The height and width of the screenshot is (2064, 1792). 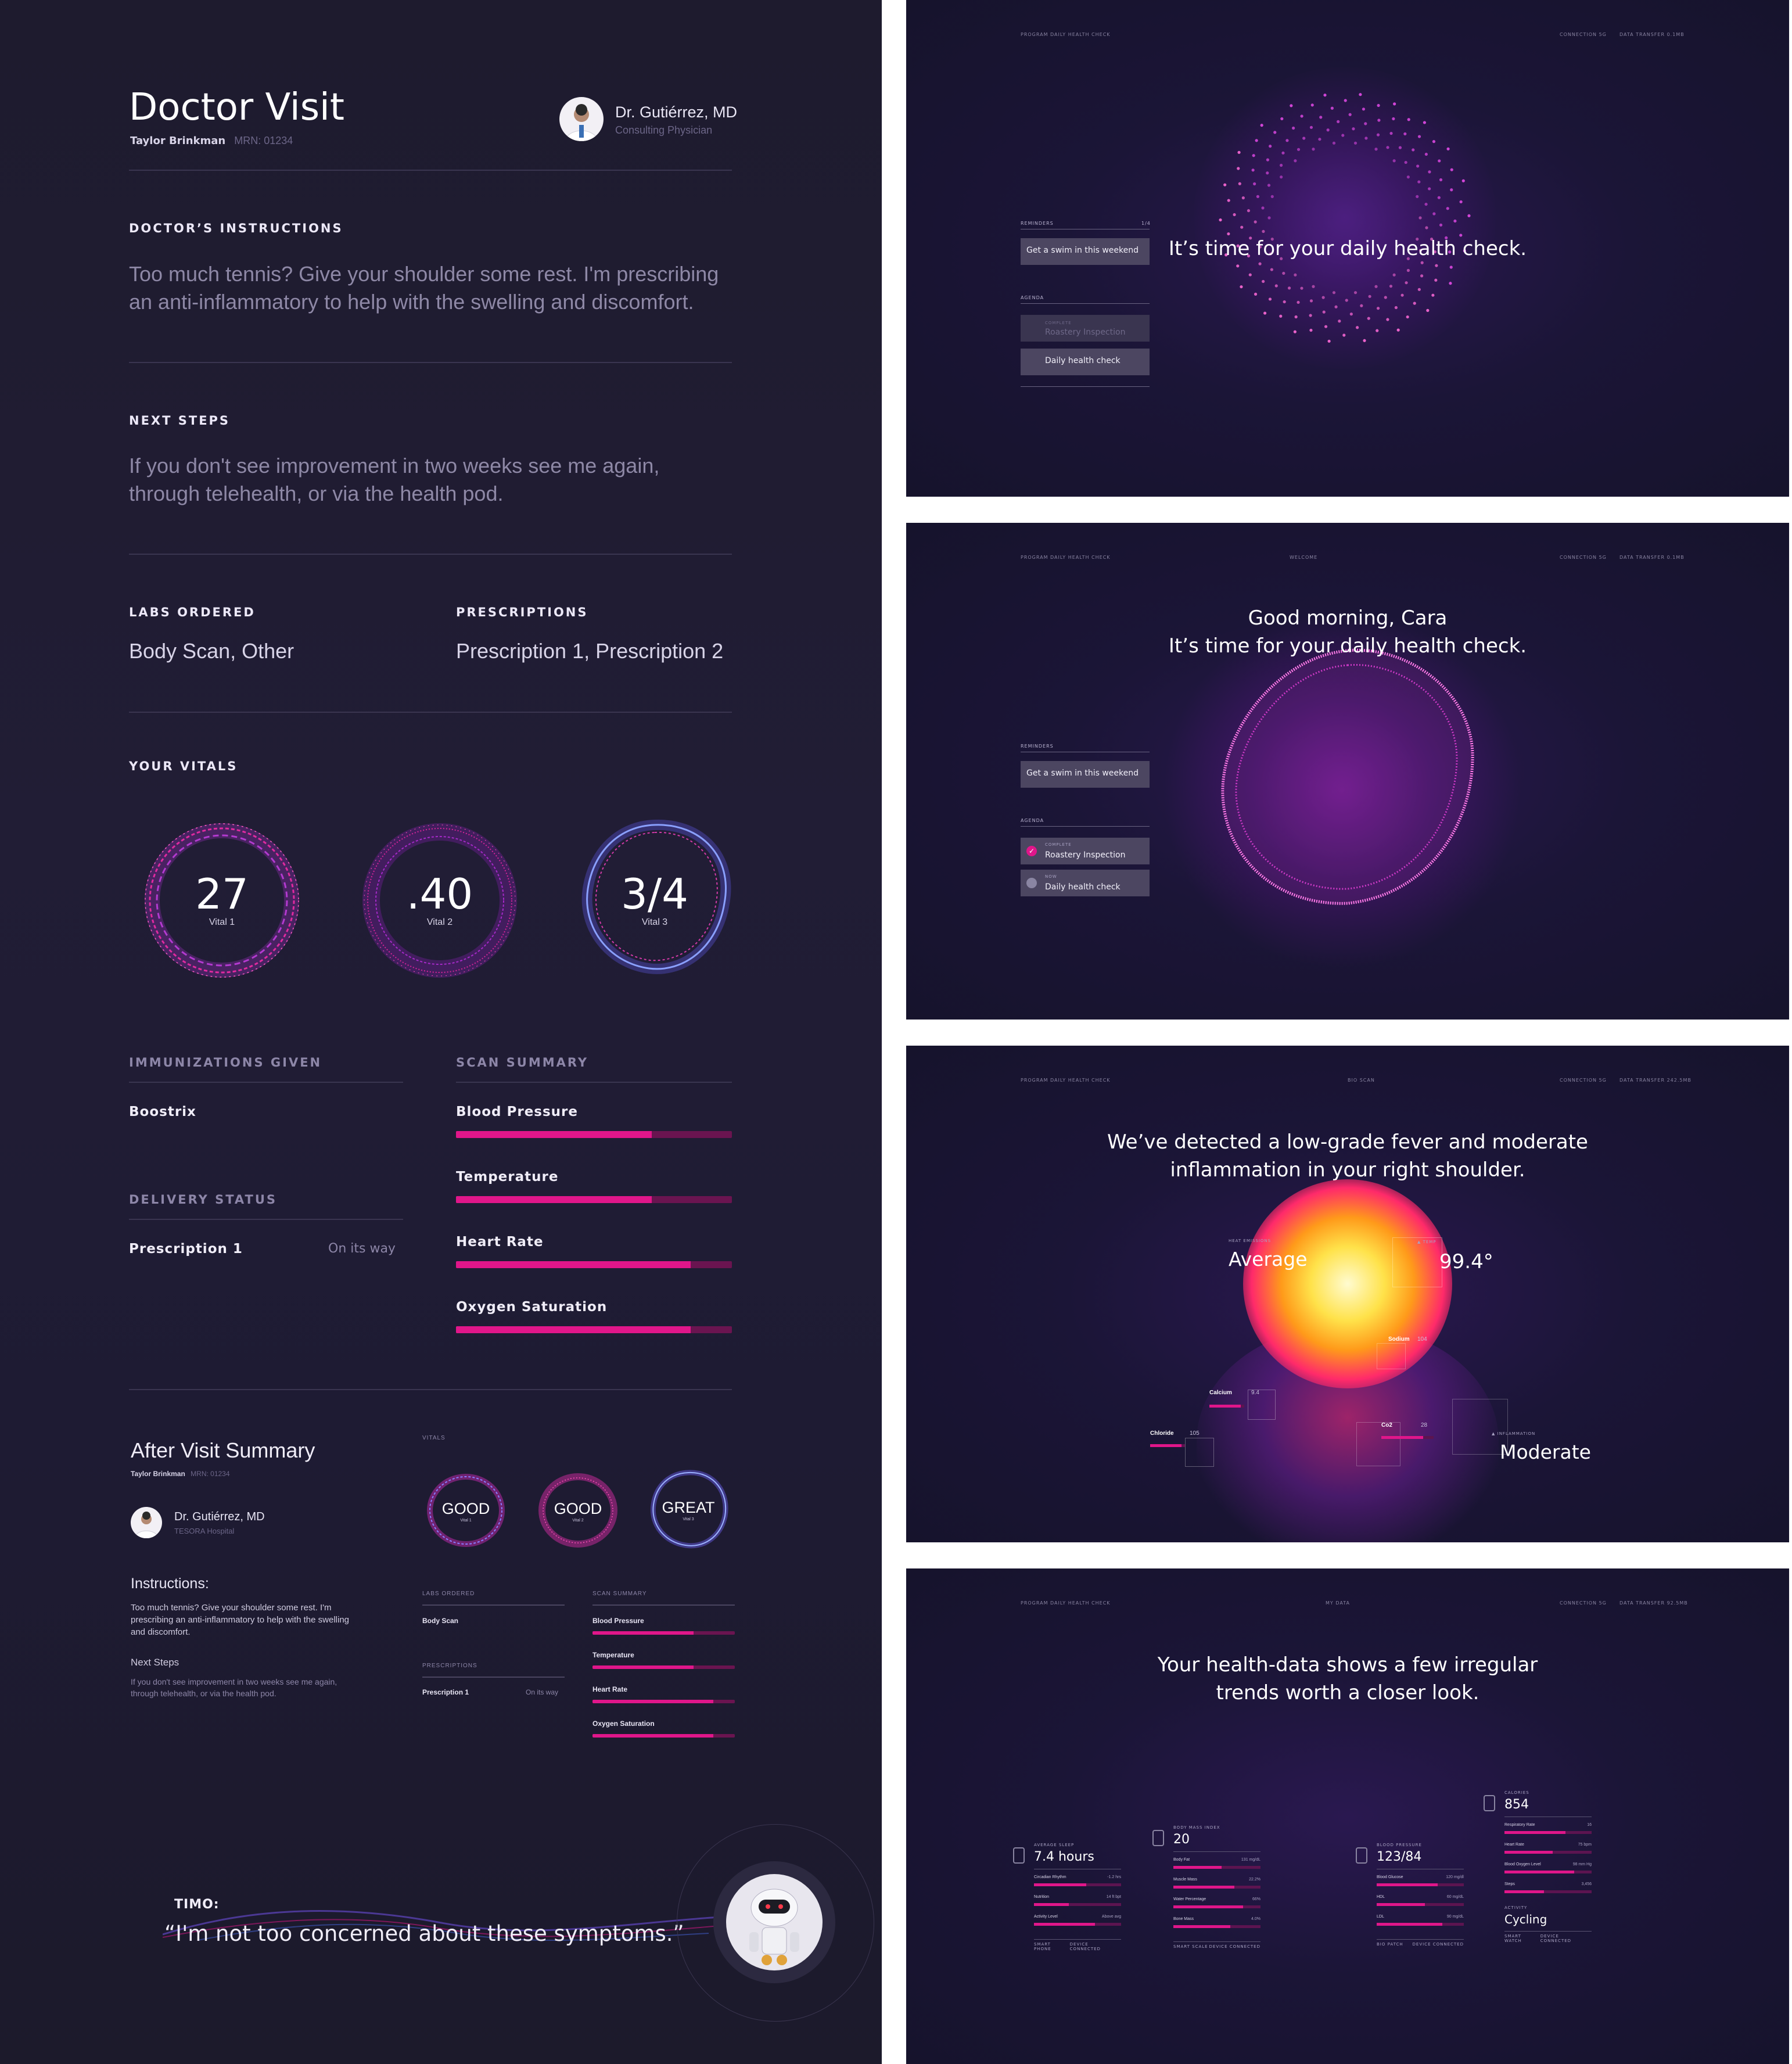 What do you see at coordinates (163, 1111) in the screenshot?
I see `immunization-value: Boostrix` at bounding box center [163, 1111].